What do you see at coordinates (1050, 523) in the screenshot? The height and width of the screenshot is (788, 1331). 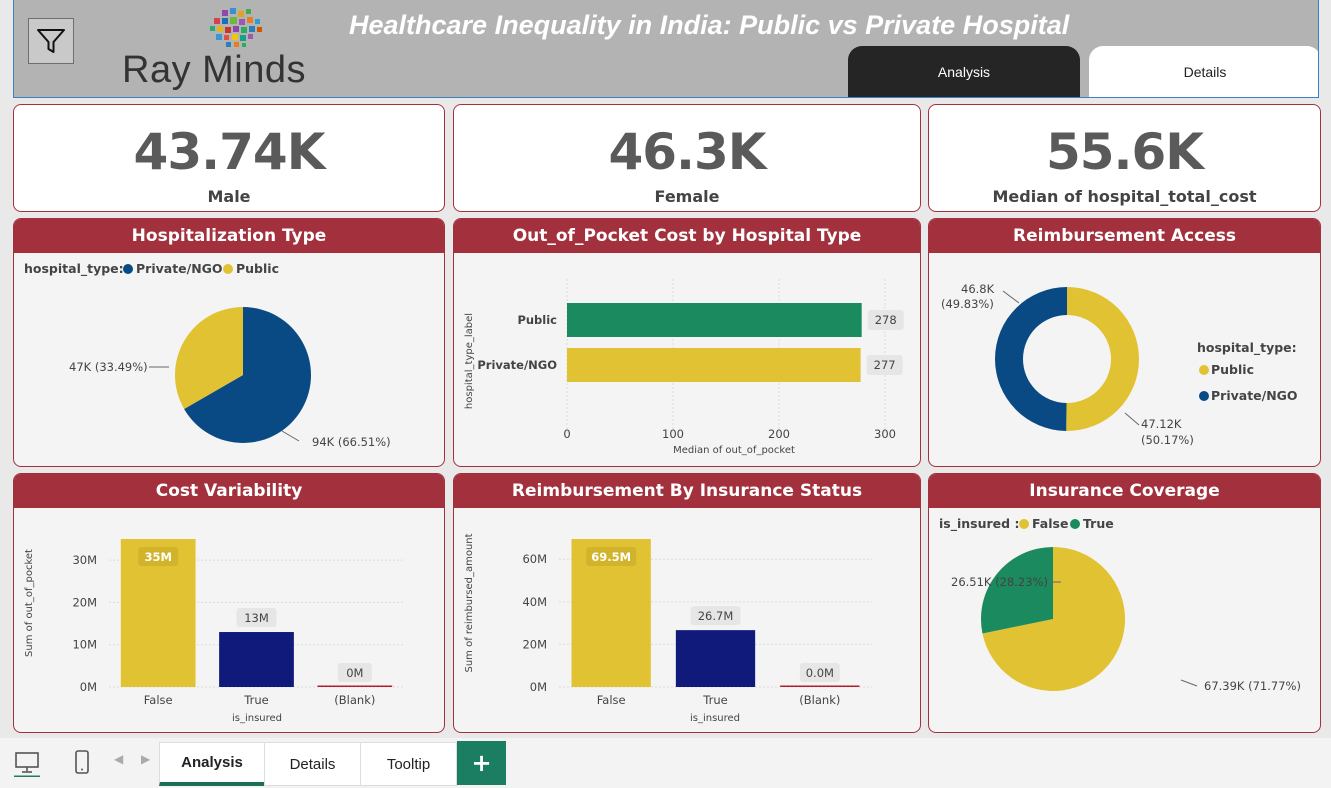 I see `legend-label-false: False` at bounding box center [1050, 523].